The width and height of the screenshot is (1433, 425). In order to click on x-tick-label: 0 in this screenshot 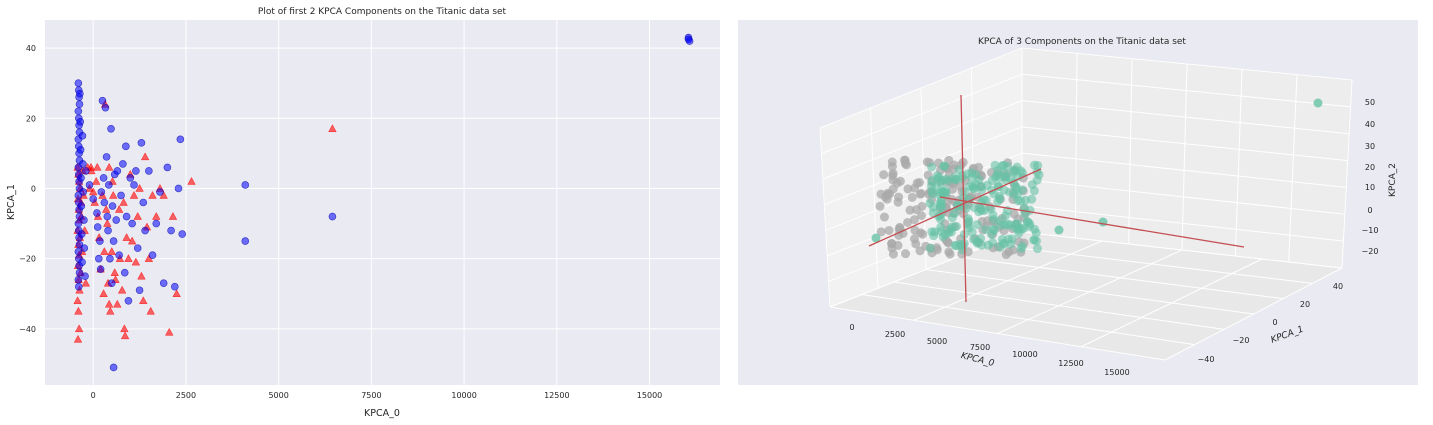, I will do `click(851, 327)`.